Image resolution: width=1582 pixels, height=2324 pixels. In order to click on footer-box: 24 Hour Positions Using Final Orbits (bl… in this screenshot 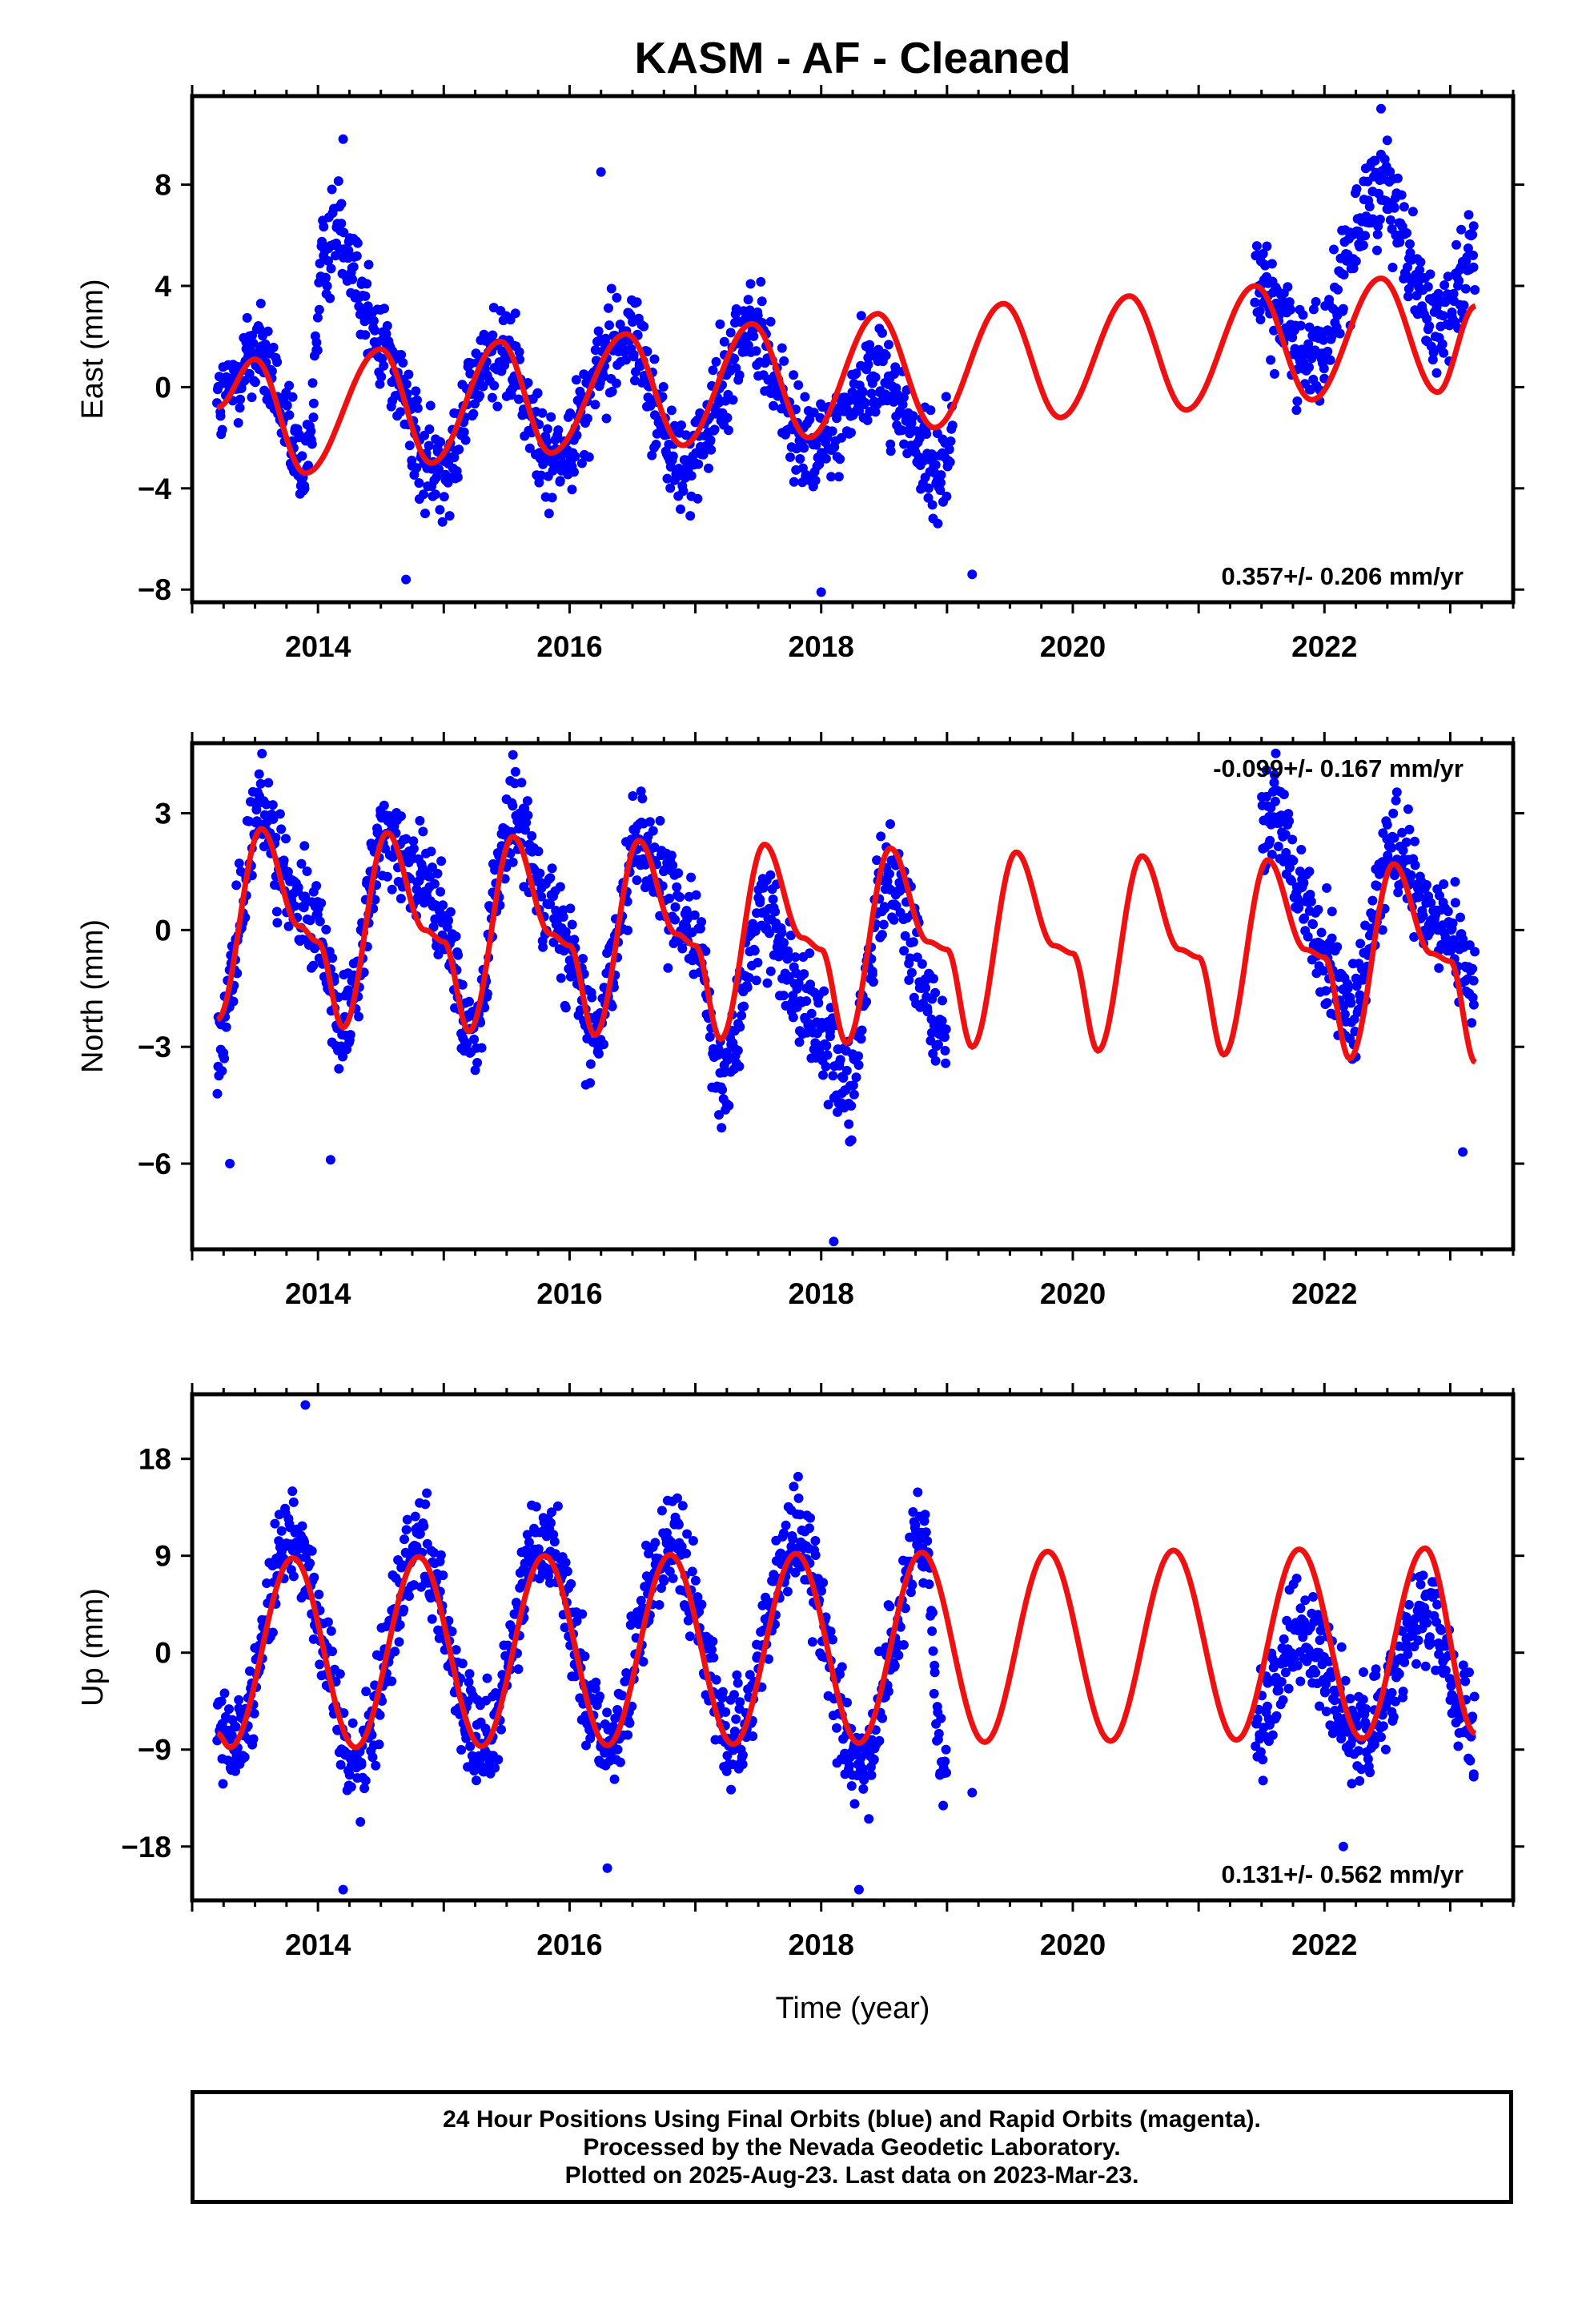, I will do `click(852, 2147)`.